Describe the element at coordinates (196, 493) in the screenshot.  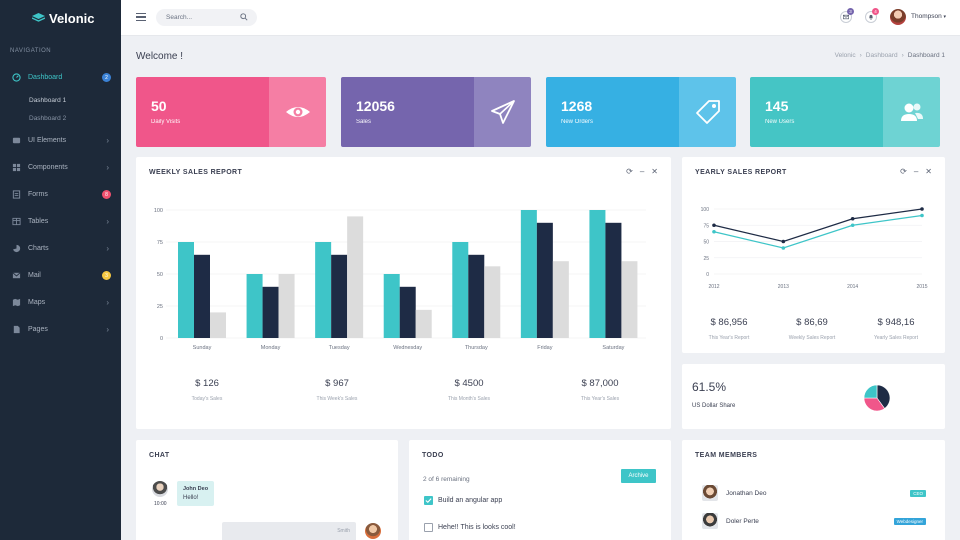
I see `chat-message: John Deo Hello!` at that location.